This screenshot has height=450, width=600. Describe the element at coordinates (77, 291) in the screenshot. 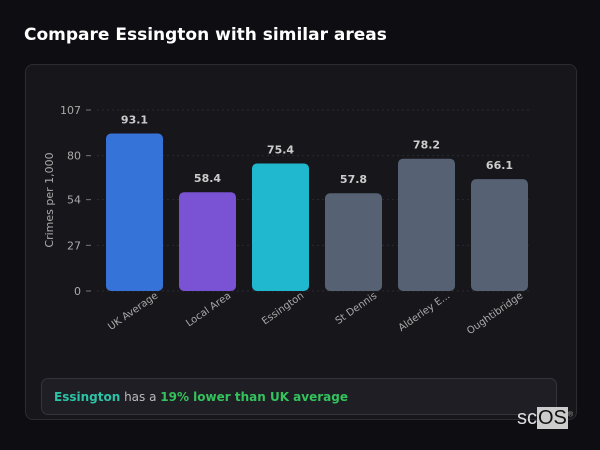

I see `y-tick-label: 0` at that location.